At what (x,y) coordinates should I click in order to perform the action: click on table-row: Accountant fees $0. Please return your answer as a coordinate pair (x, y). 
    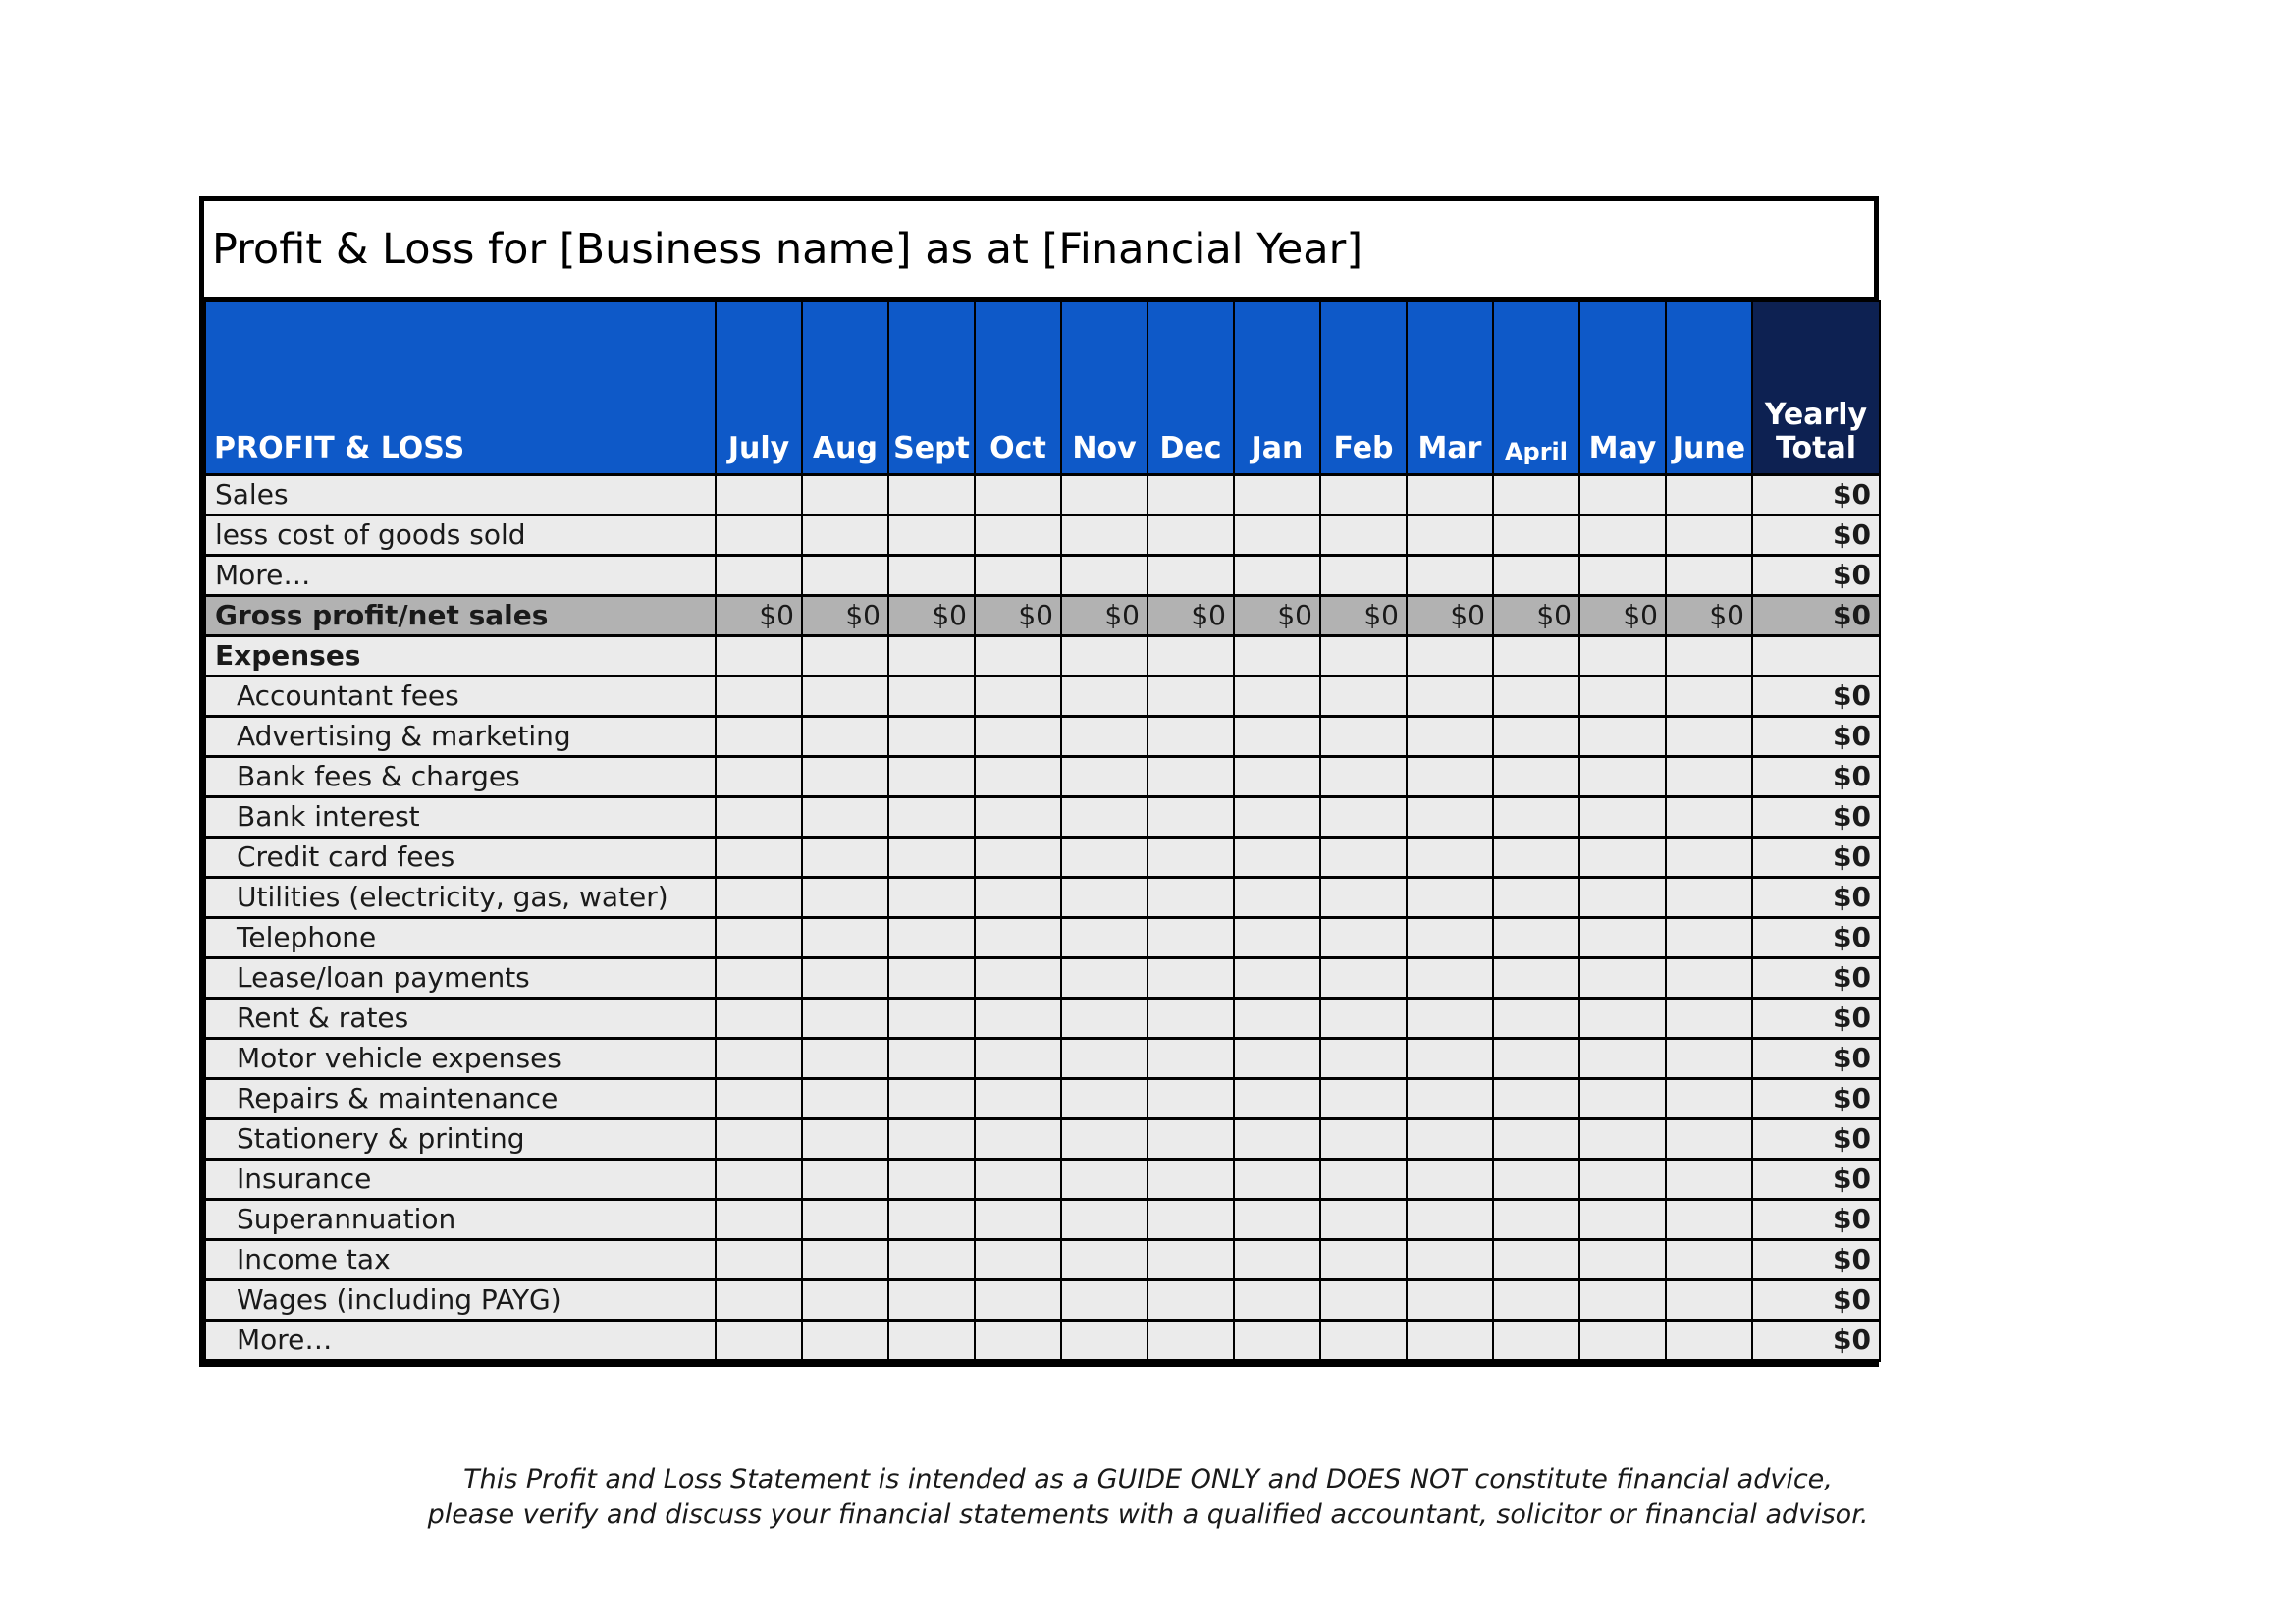
    Looking at the image, I should click on (1043, 696).